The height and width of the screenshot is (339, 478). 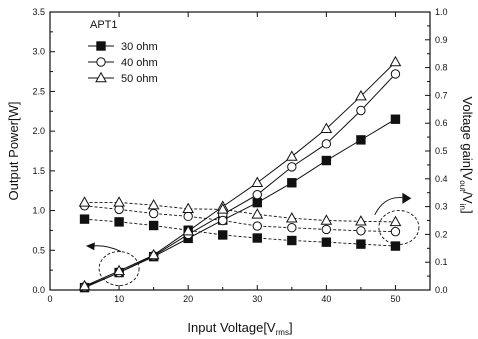 I want to click on y-left-tick-label: 1.5, so click(x=38, y=171).